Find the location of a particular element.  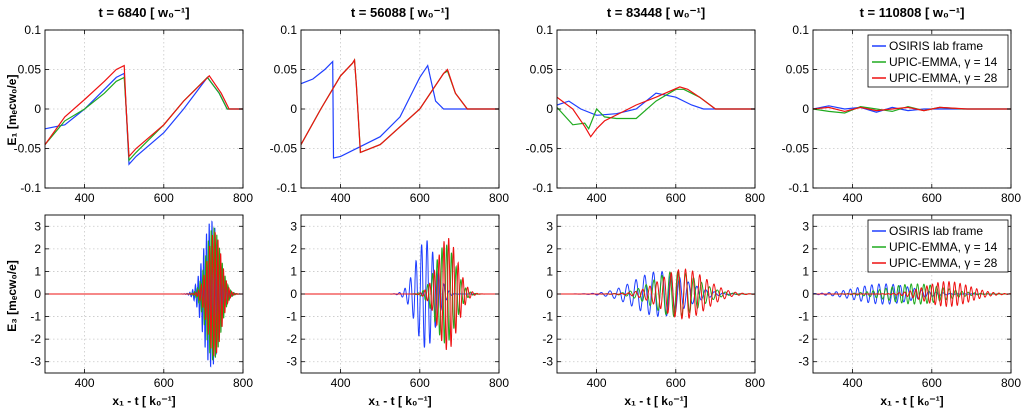

panel-title: t = 56088 [ w₀⁻¹] is located at coordinates (400, 12).